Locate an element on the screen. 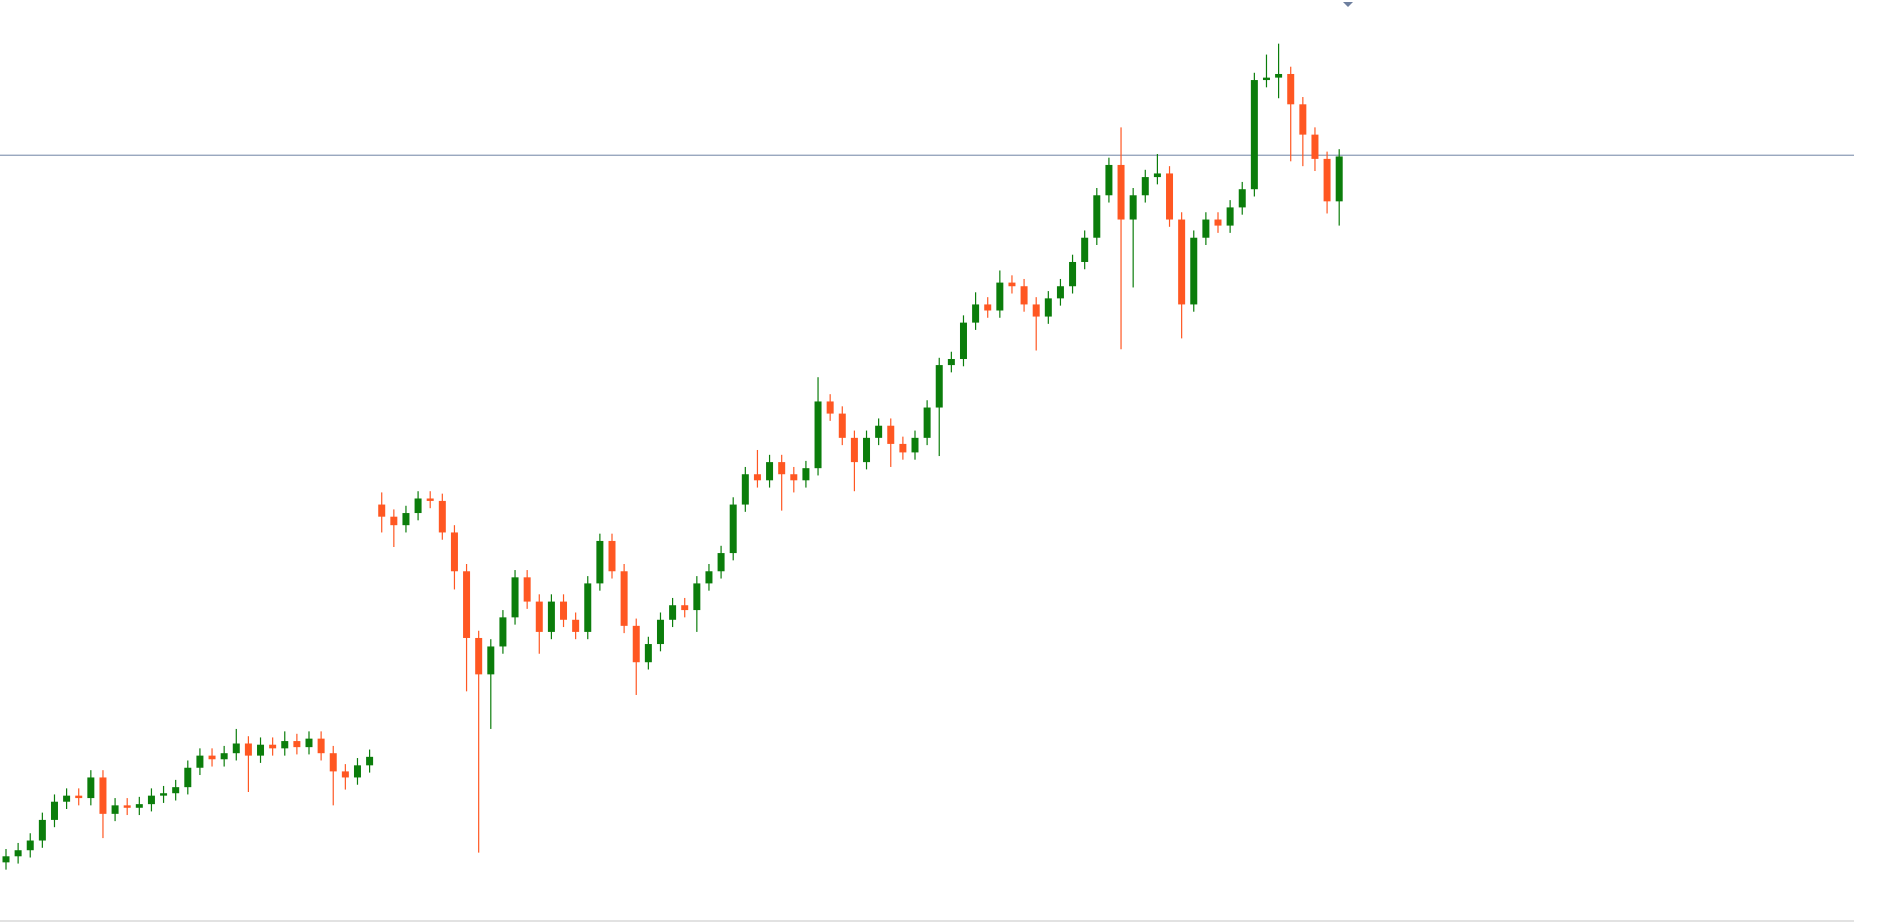  scroll-marker is located at coordinates (1348, 4).